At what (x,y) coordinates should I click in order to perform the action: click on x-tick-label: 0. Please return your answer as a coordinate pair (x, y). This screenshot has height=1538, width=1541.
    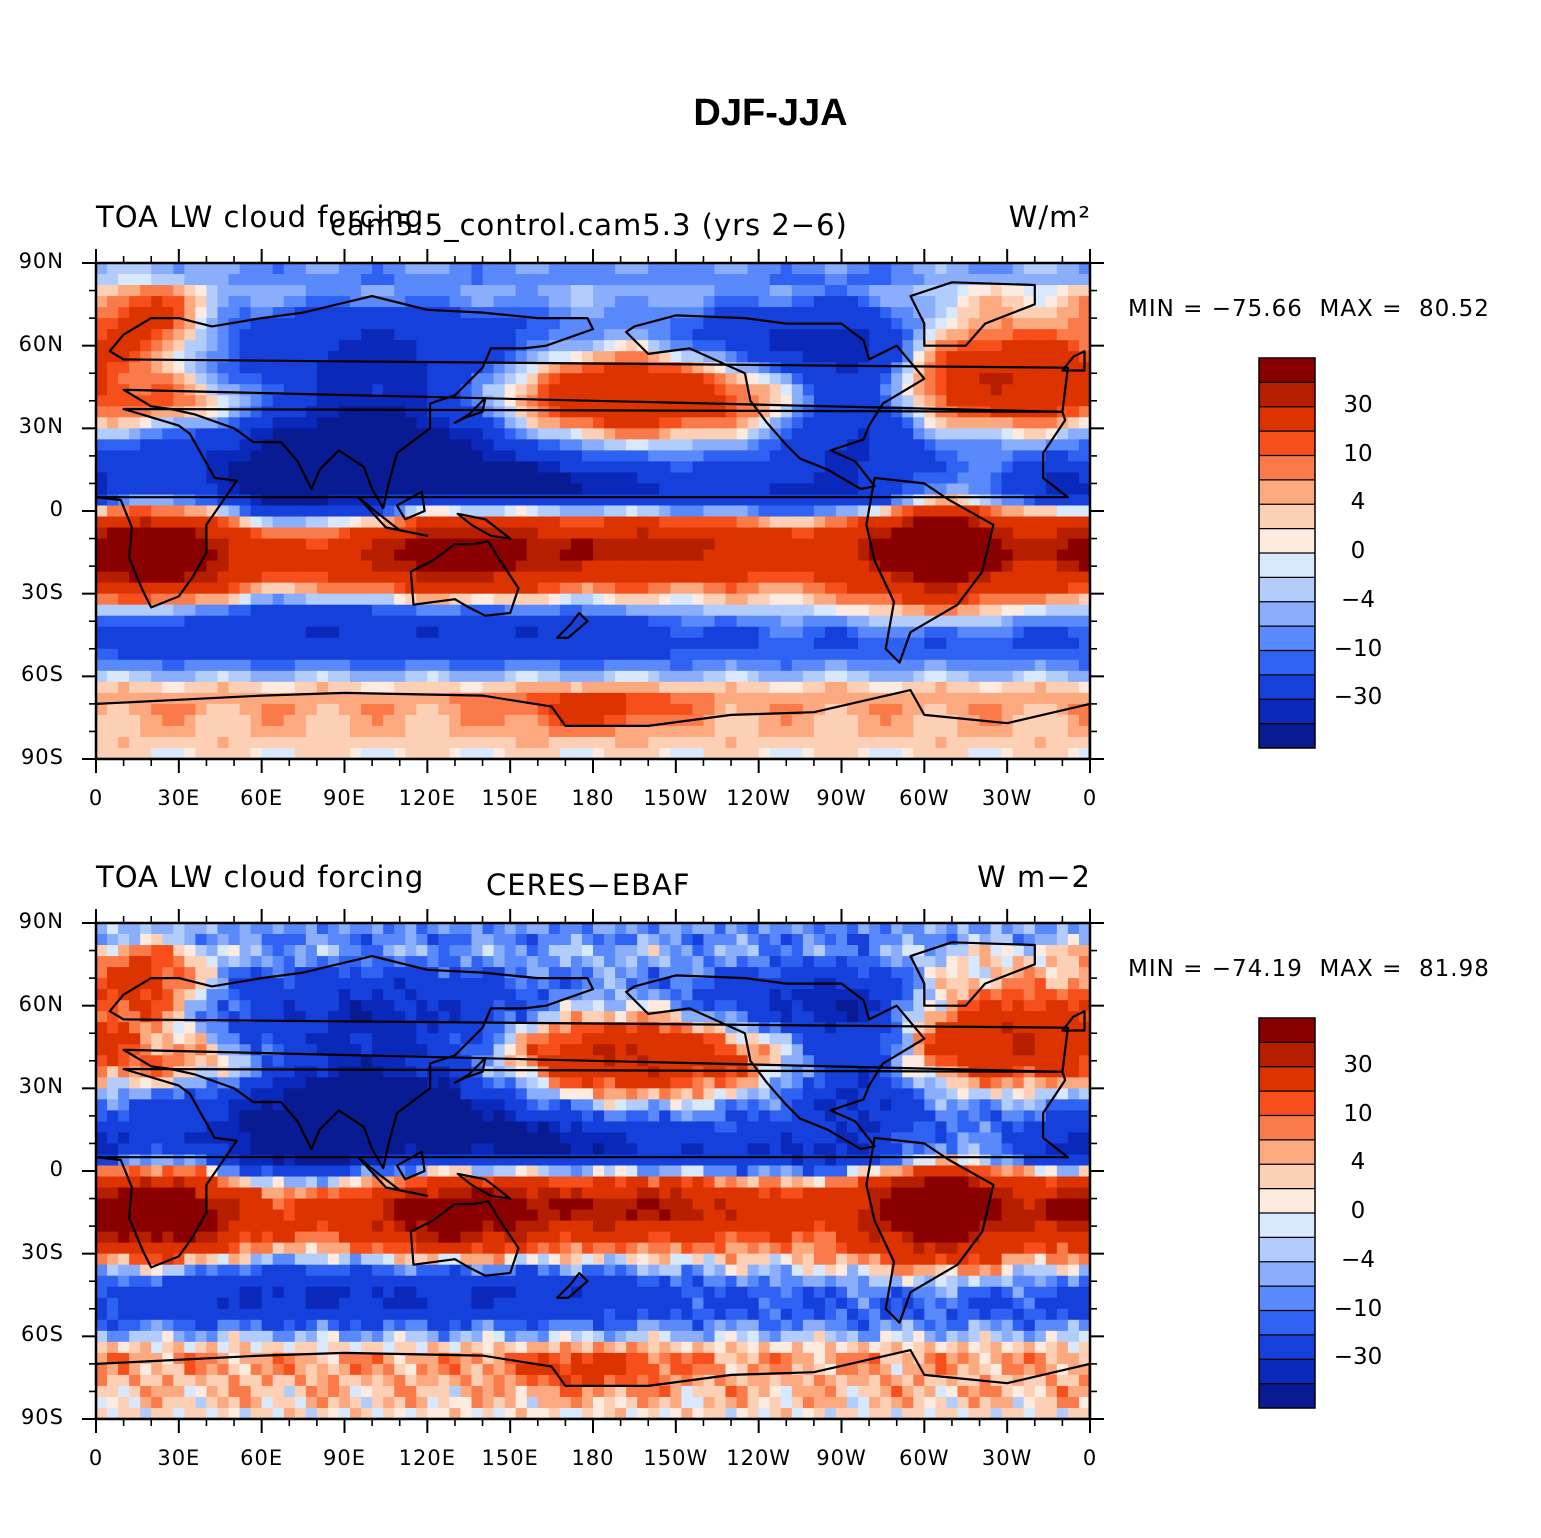
    Looking at the image, I should click on (96, 798).